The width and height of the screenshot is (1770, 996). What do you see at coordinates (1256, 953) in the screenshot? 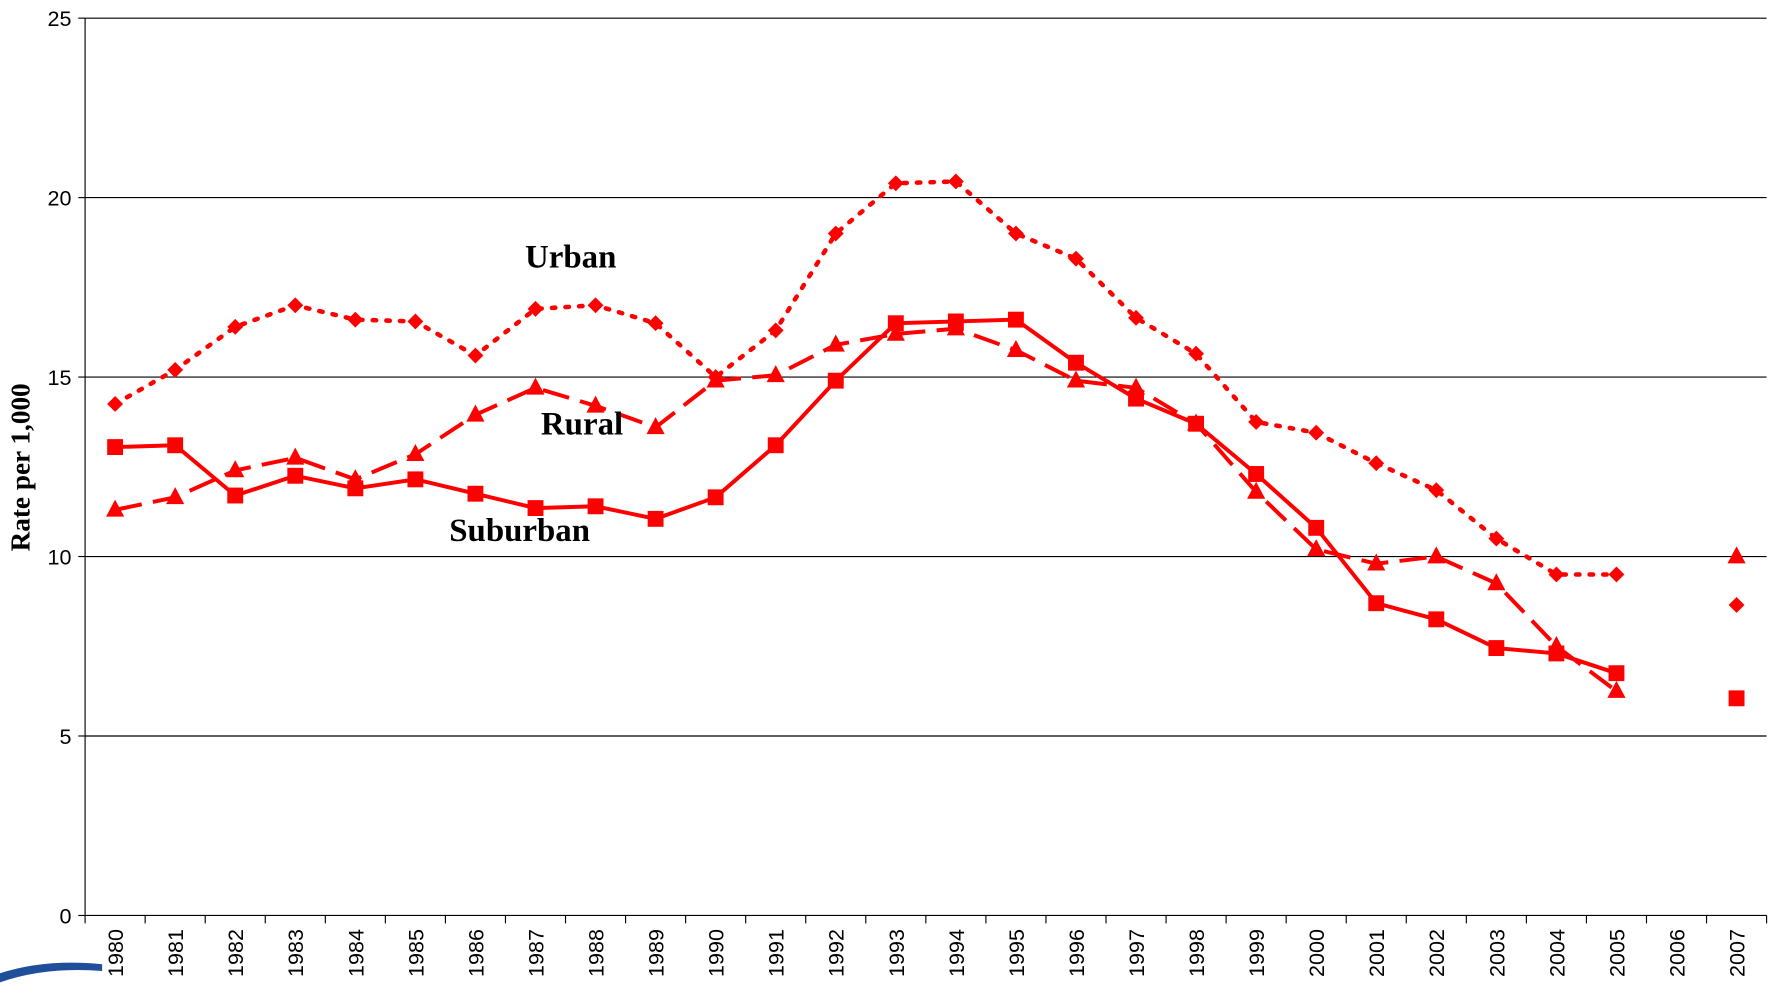
I see `x-tick-label: 1999` at bounding box center [1256, 953].